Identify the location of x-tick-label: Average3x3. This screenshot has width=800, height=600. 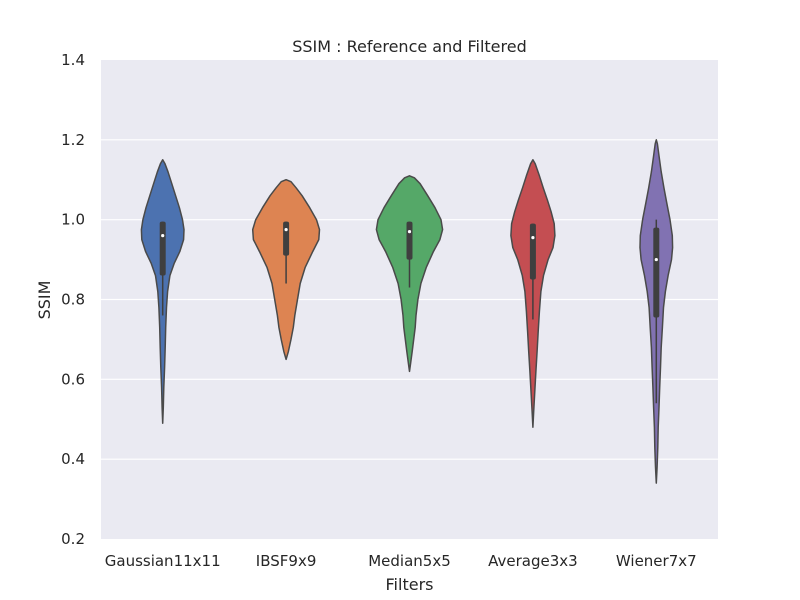
(533, 561).